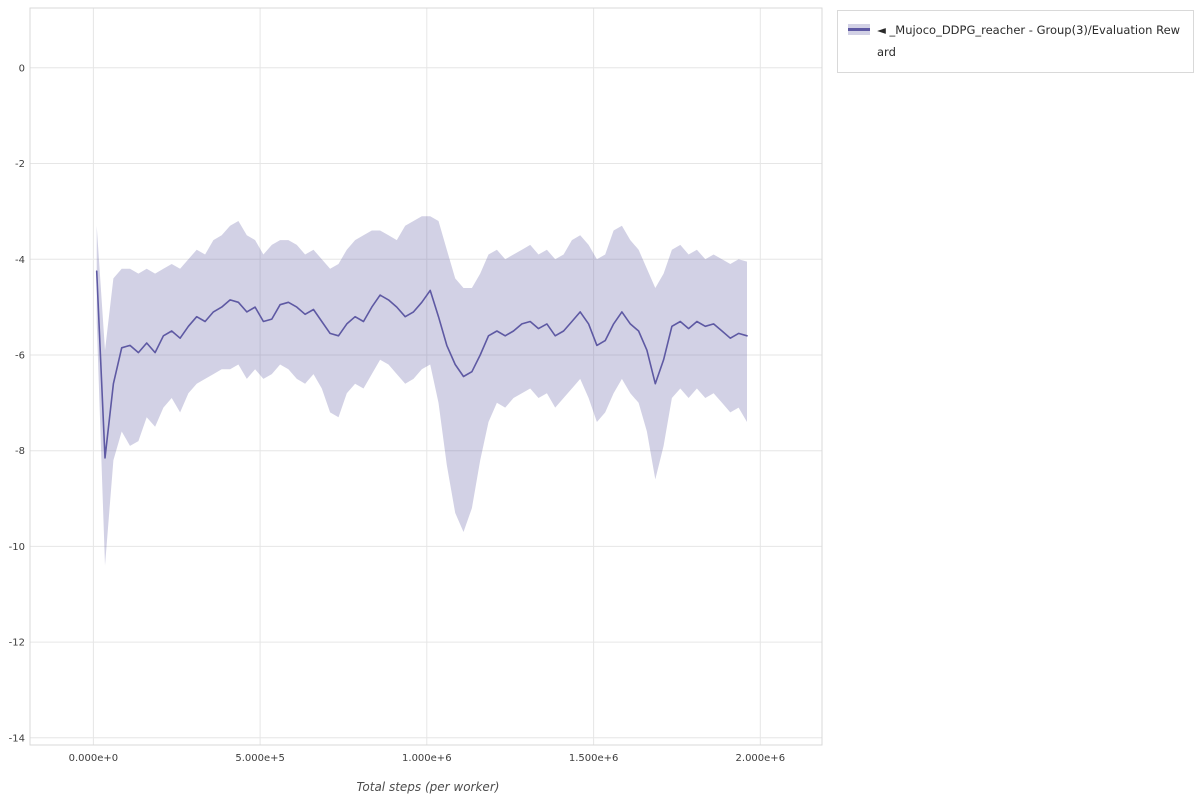 The height and width of the screenshot is (800, 1200). I want to click on y-tick-label: -12, so click(17, 643).